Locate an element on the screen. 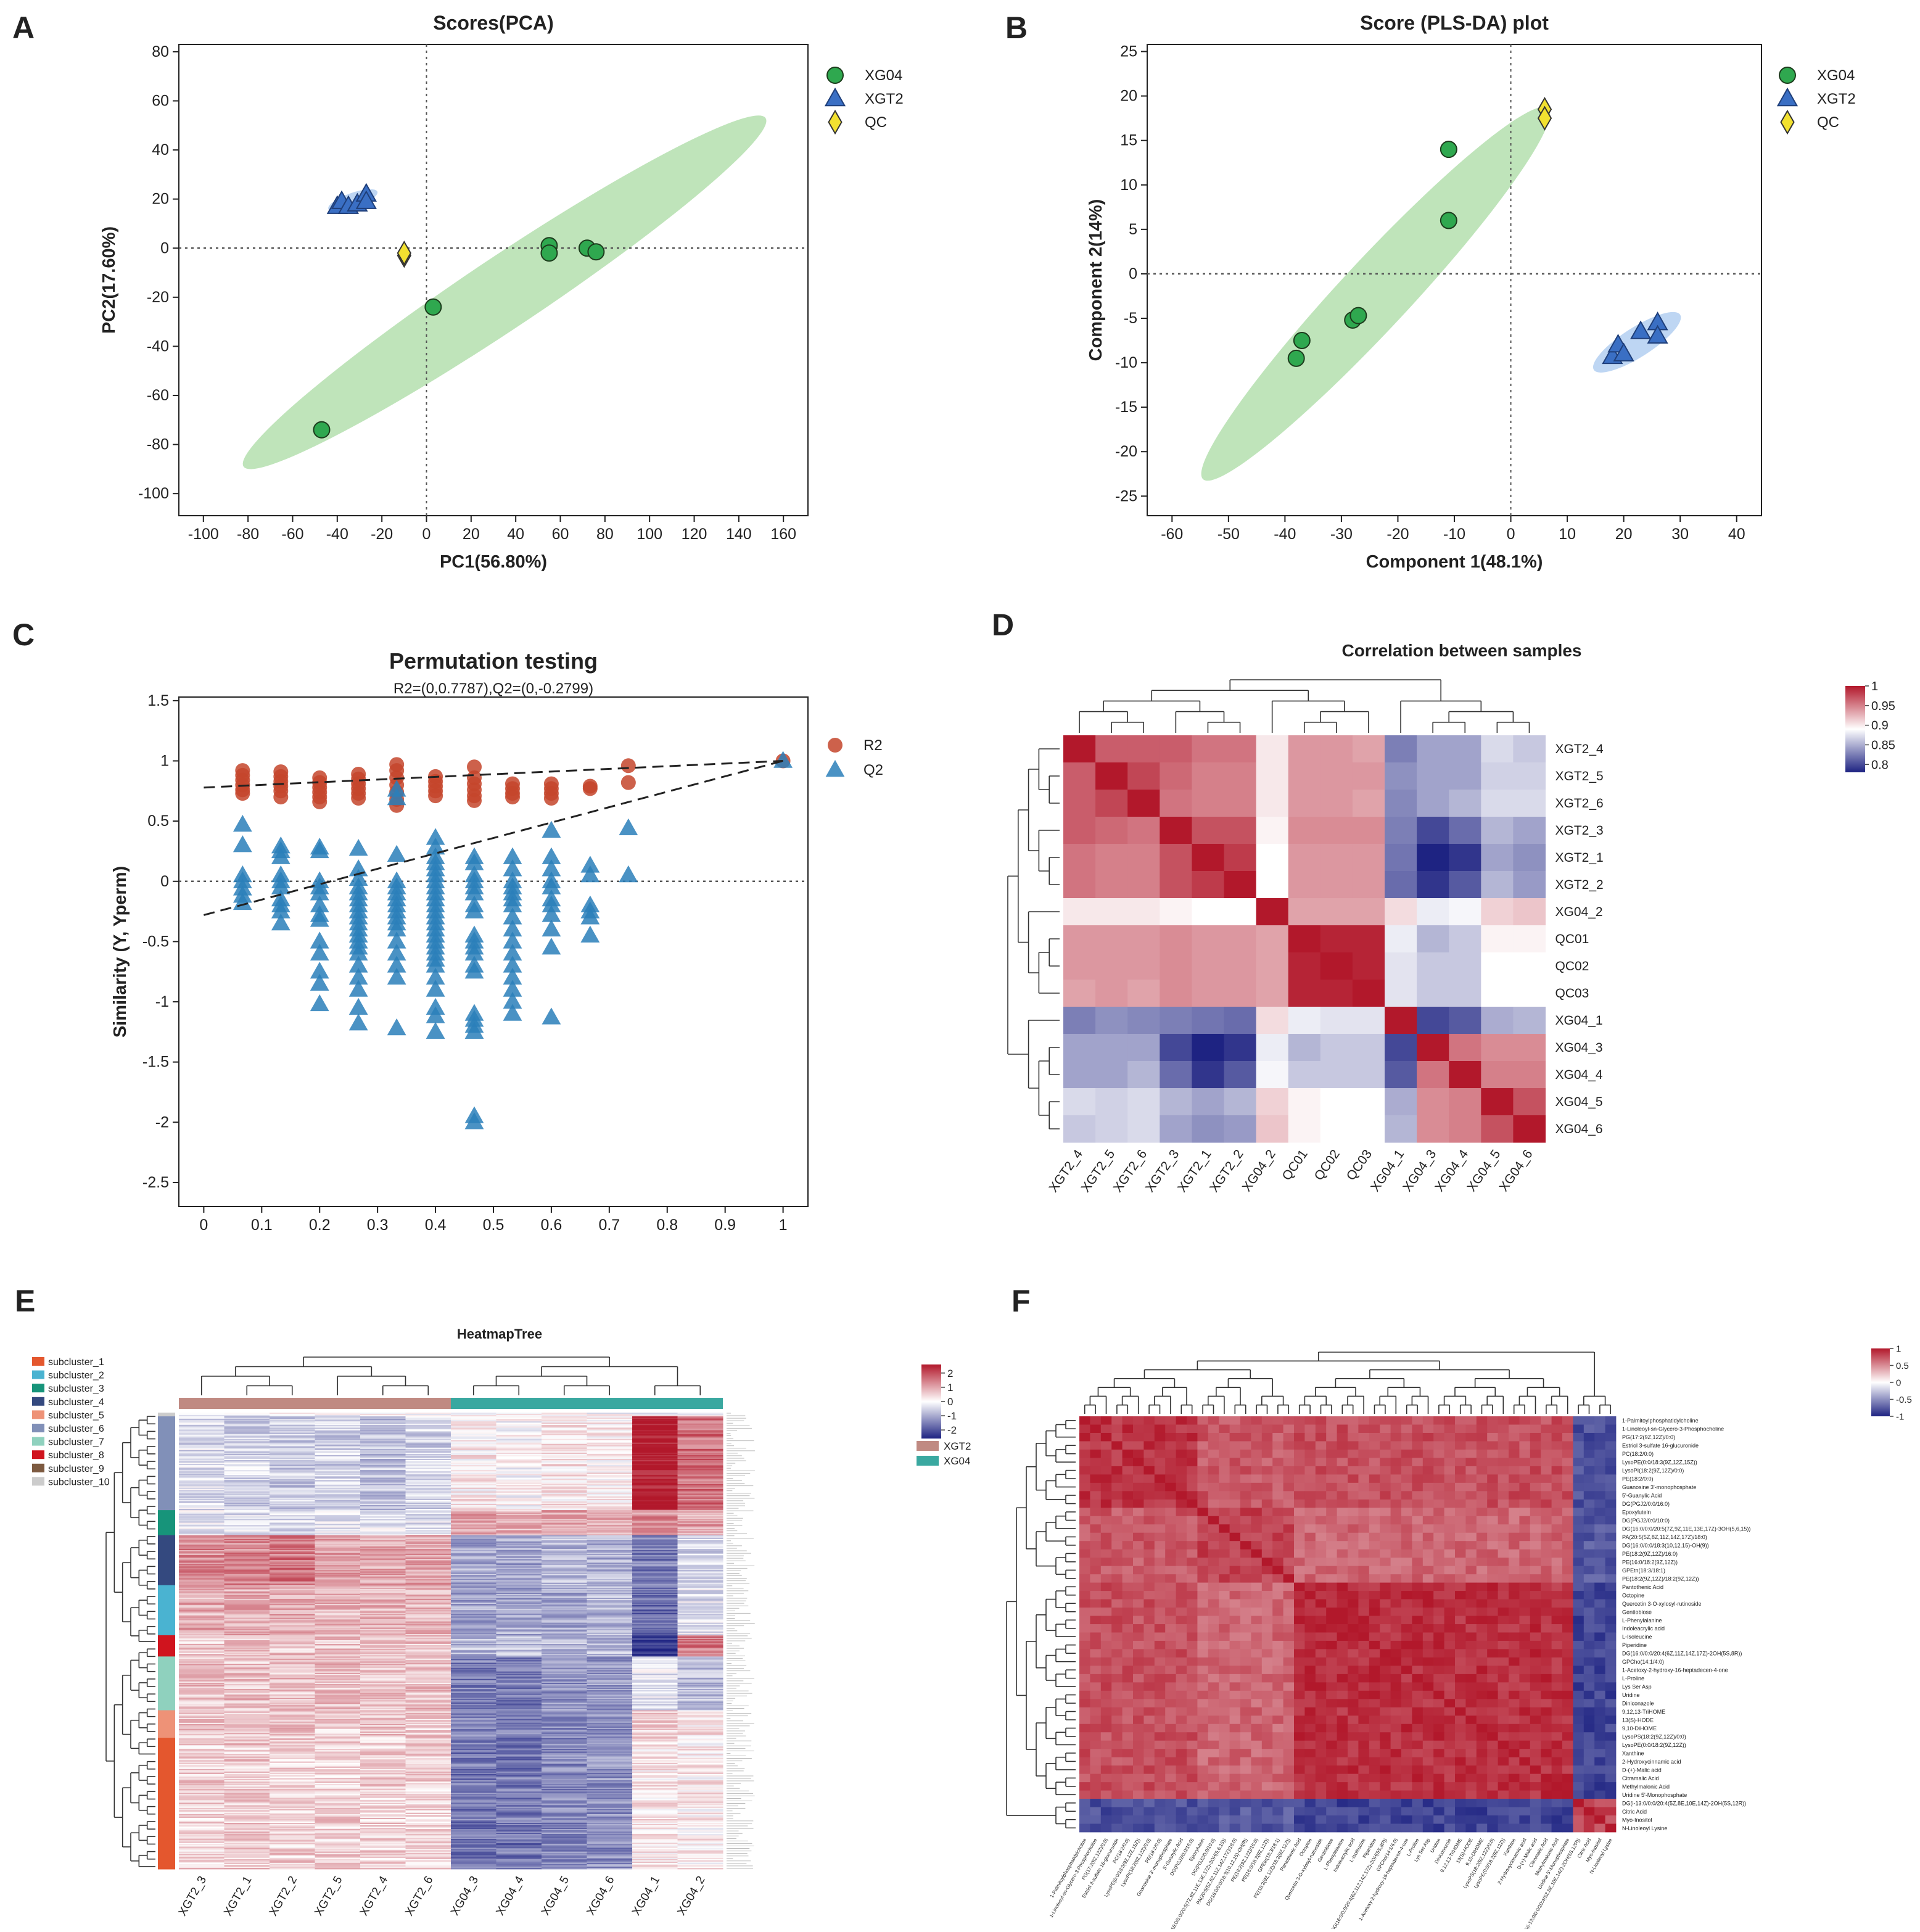 This screenshot has width=1920, height=1932. row-label: QC02 is located at coordinates (1572, 966).